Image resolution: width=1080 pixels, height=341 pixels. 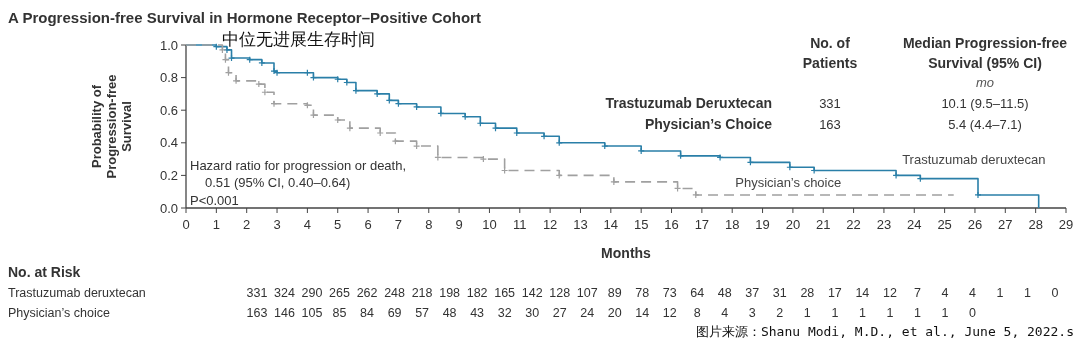 What do you see at coordinates (298, 165) in the screenshot?
I see `annotation: Hazard ratio for progression or death,` at bounding box center [298, 165].